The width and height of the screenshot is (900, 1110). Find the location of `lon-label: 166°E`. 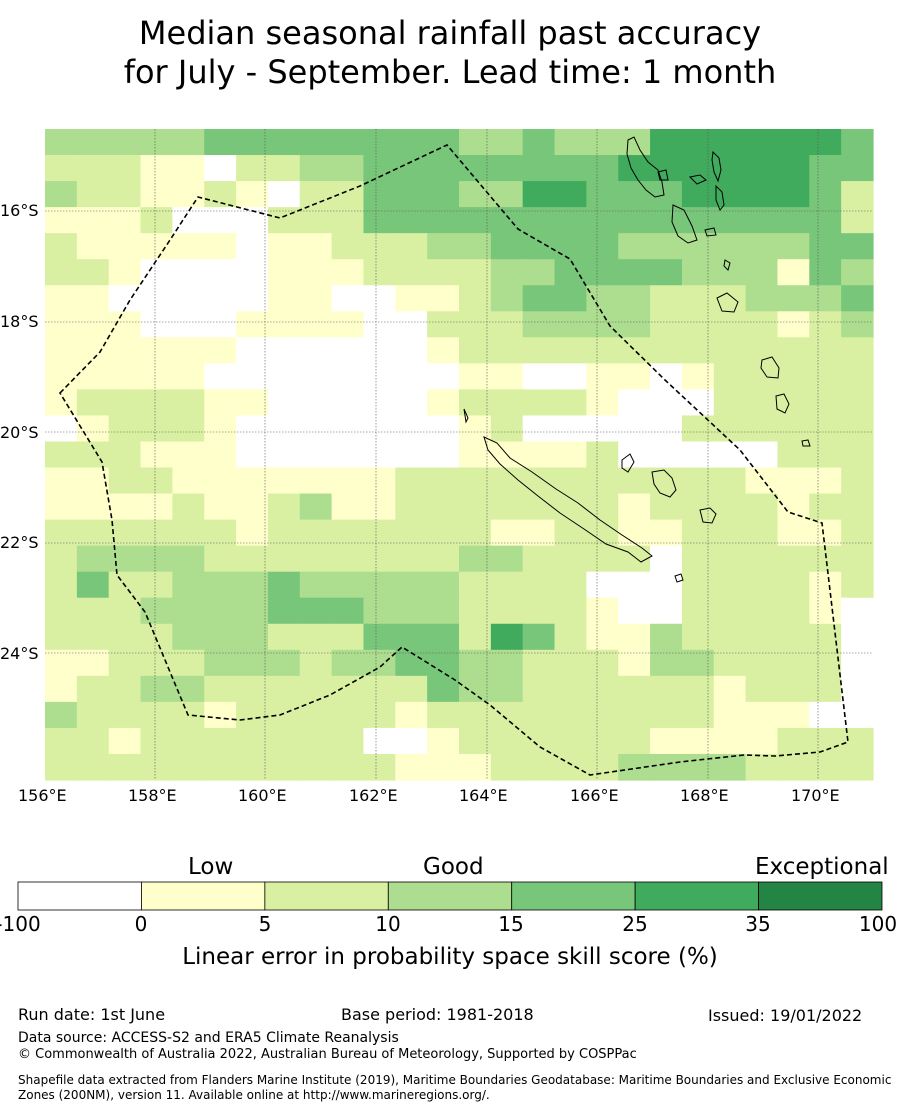

lon-label: 166°E is located at coordinates (594, 795).